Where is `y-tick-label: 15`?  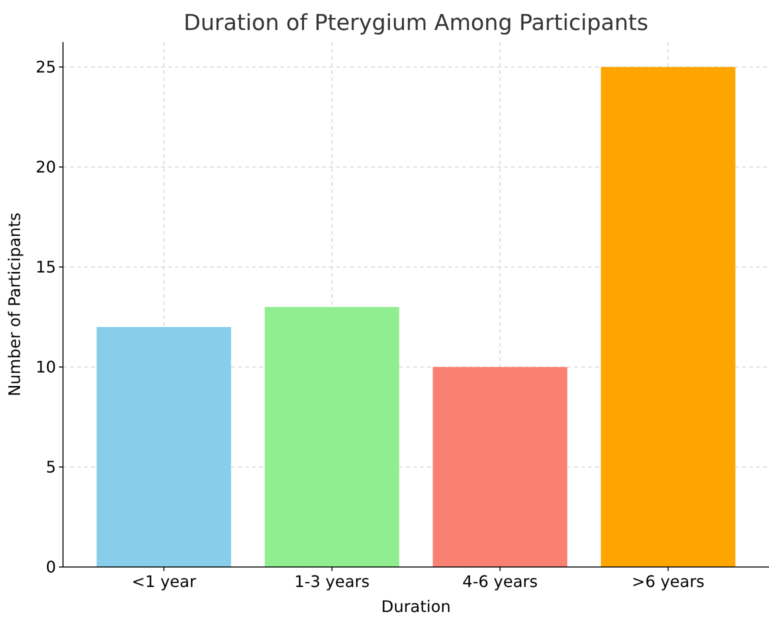 y-tick-label: 15 is located at coordinates (46, 267).